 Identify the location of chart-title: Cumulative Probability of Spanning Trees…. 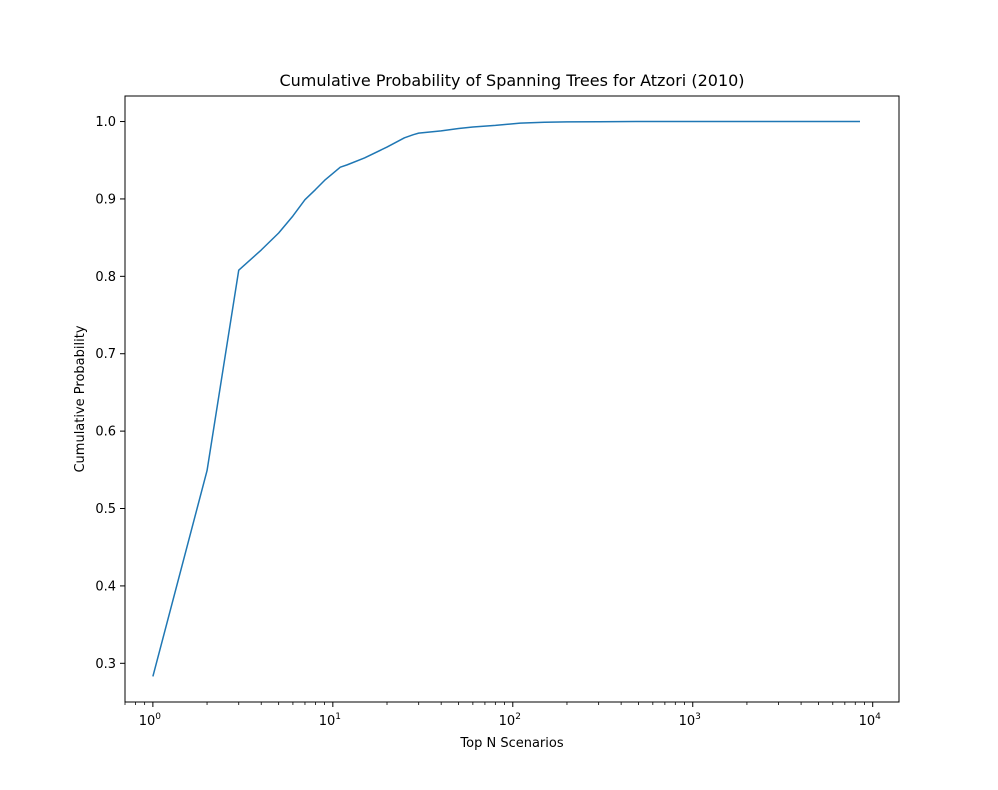
(511, 80).